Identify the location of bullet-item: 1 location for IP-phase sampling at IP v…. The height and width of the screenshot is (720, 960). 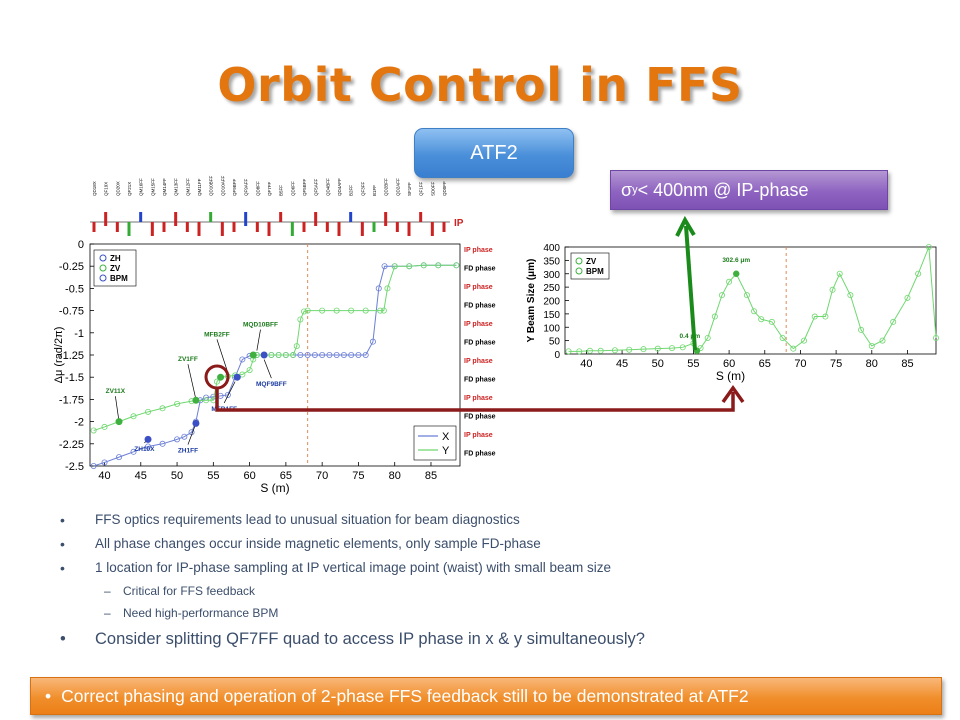
(480, 568).